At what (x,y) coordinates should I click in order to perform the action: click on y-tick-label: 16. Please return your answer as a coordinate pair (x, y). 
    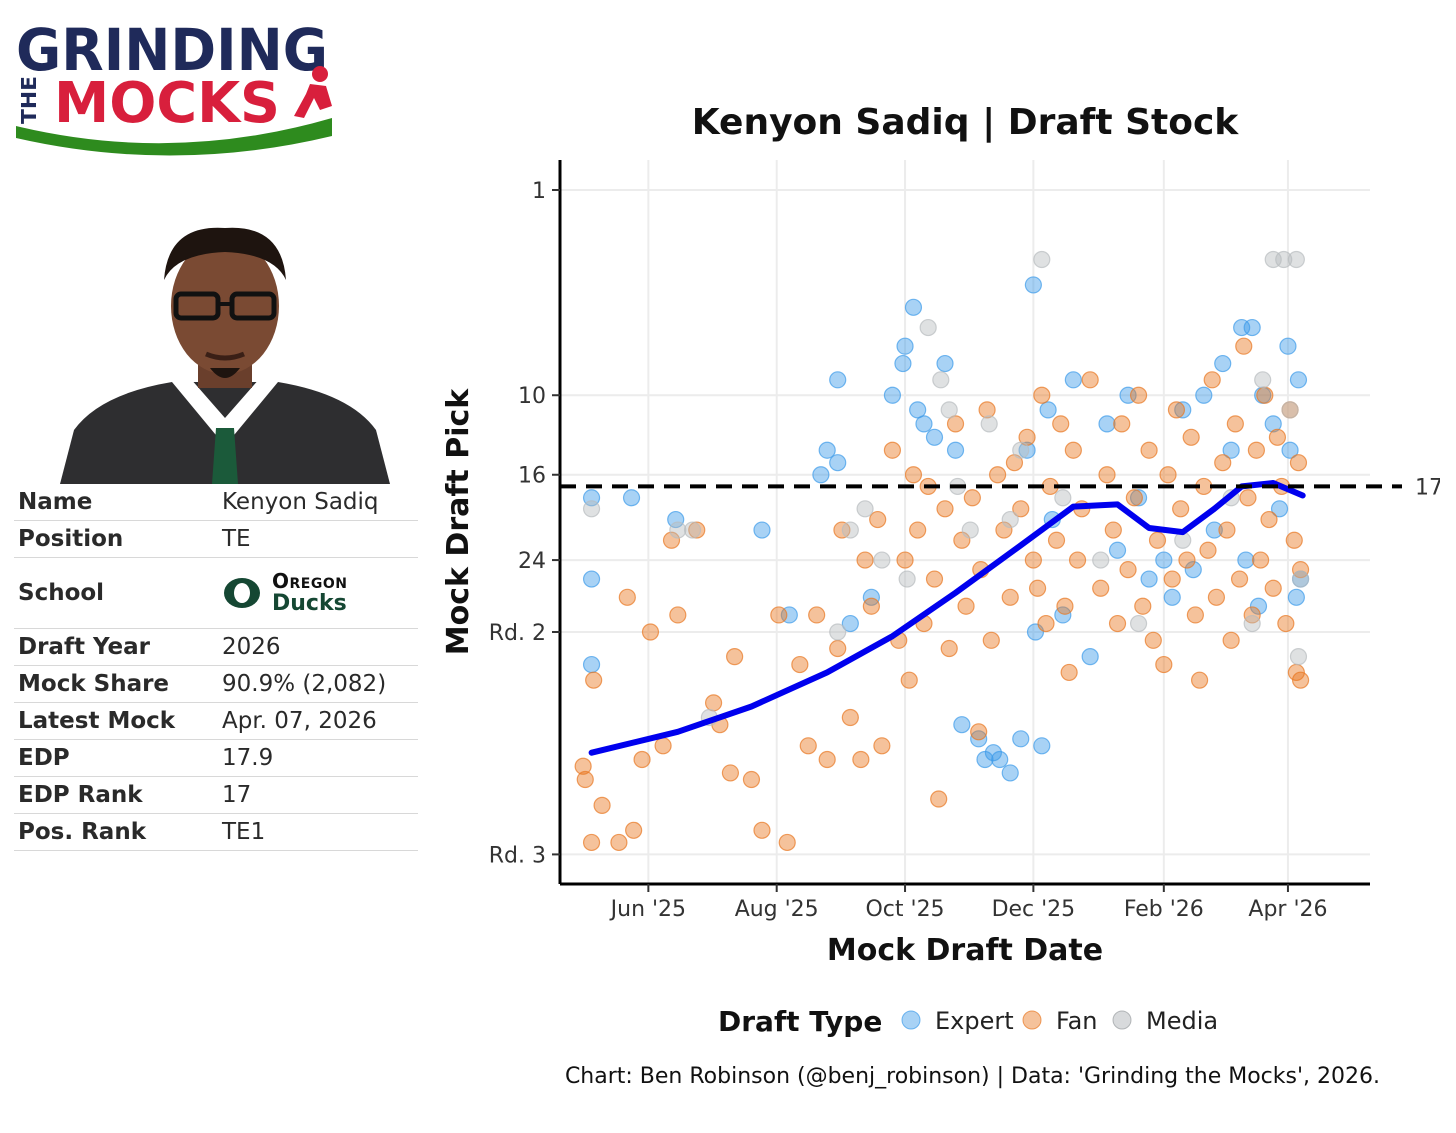
    Looking at the image, I should click on (532, 476).